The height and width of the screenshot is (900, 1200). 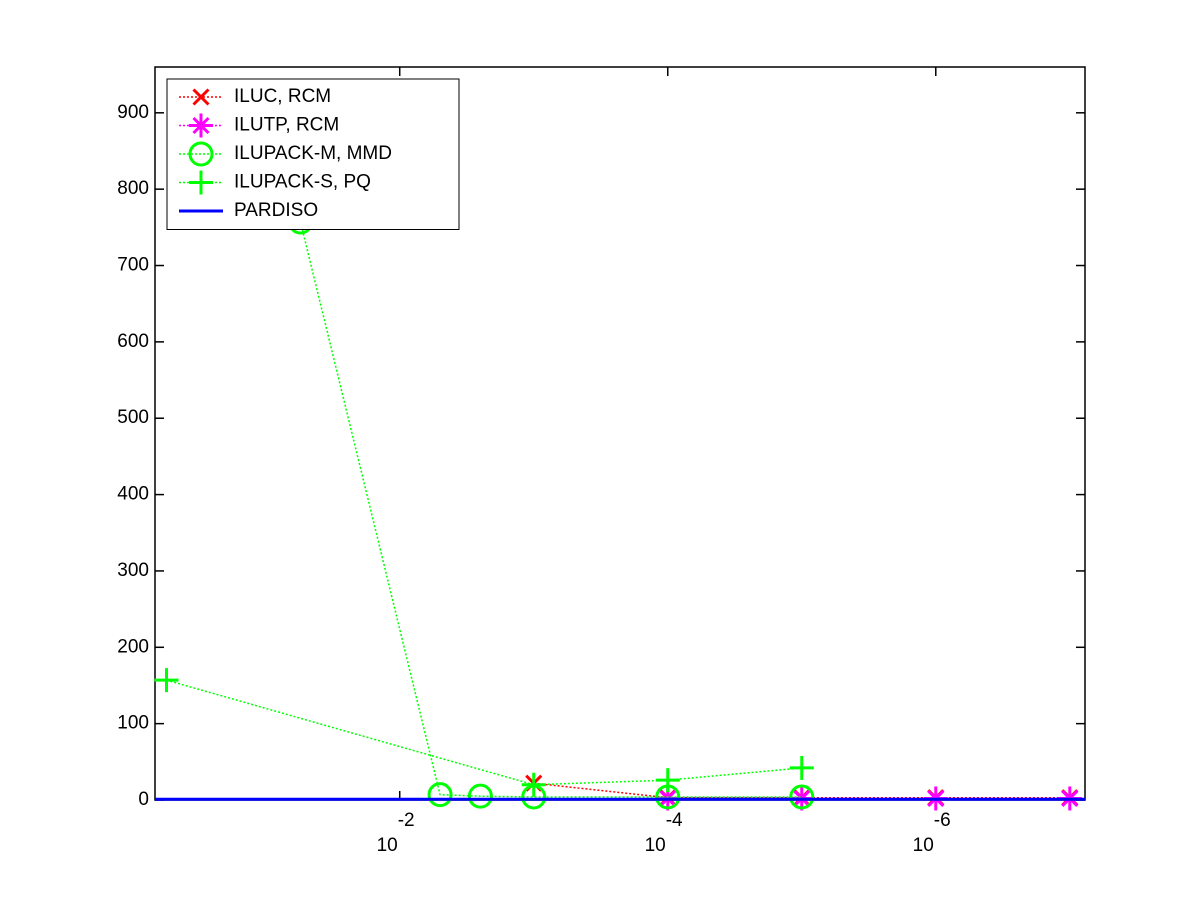 I want to click on y-tick-label: 900, so click(x=133, y=112).